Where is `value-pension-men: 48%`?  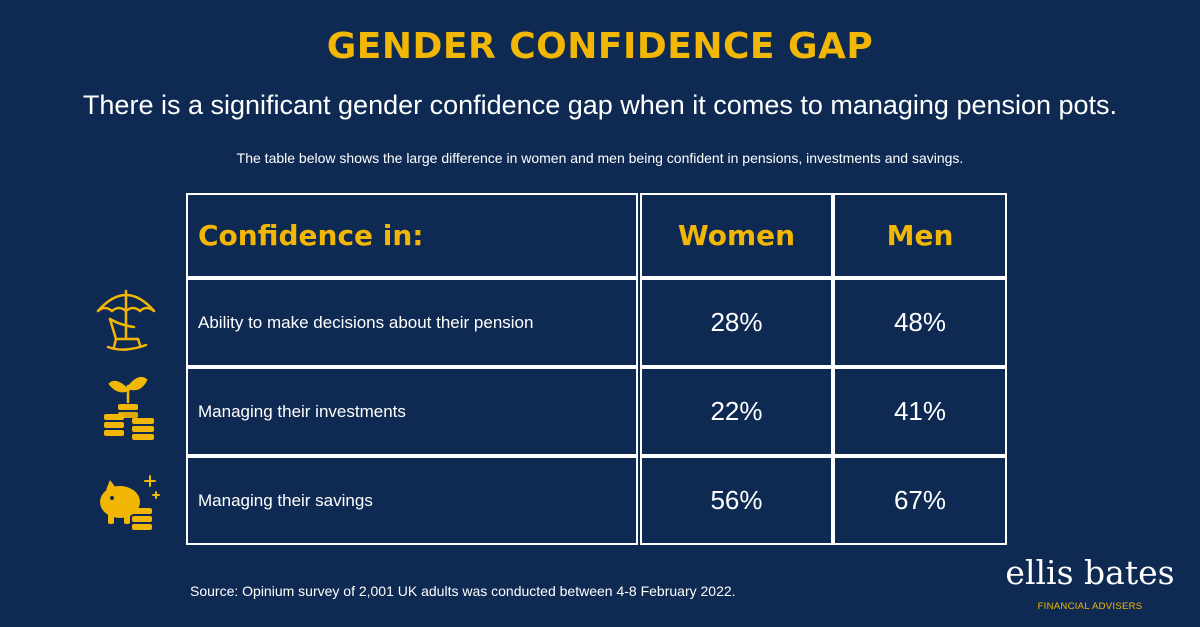 value-pension-men: 48% is located at coordinates (920, 322).